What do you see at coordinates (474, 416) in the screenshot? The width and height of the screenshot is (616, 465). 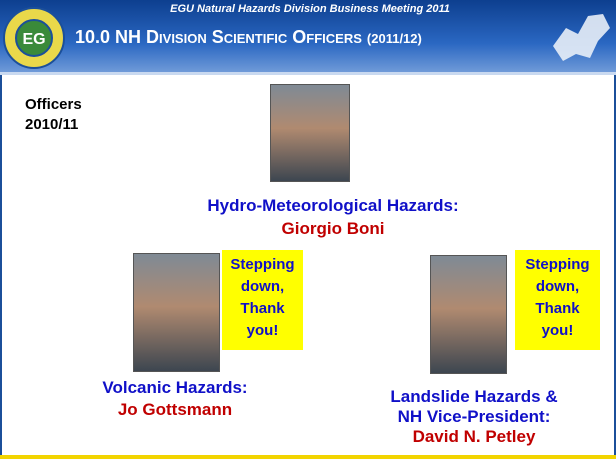 I see `role: NH Vice-President:` at bounding box center [474, 416].